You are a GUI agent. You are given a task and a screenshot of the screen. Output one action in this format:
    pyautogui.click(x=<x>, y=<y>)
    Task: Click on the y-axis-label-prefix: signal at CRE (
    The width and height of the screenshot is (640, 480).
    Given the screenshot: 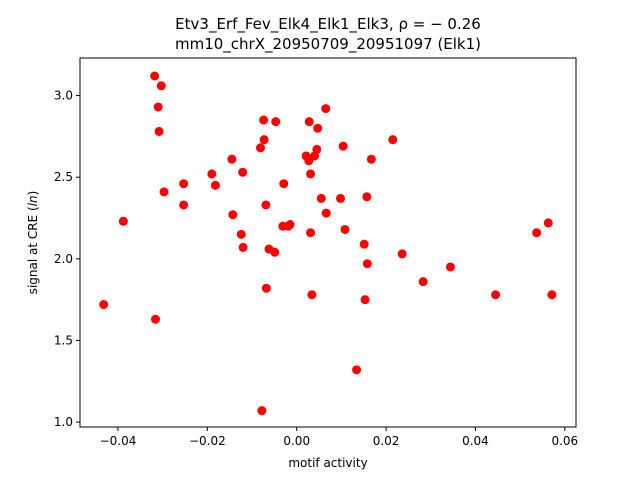 What is the action you would take?
    pyautogui.click(x=33, y=250)
    